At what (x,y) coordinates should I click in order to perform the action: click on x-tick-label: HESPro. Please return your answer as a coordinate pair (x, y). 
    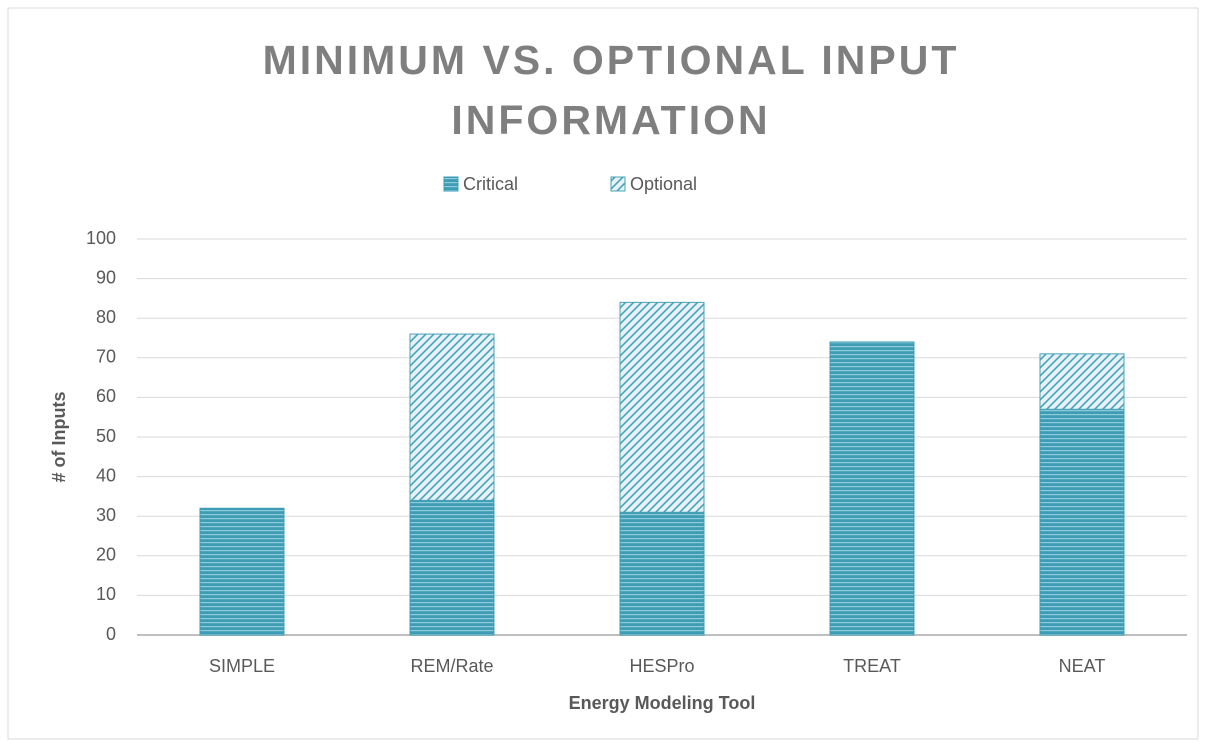
    Looking at the image, I should click on (661, 666).